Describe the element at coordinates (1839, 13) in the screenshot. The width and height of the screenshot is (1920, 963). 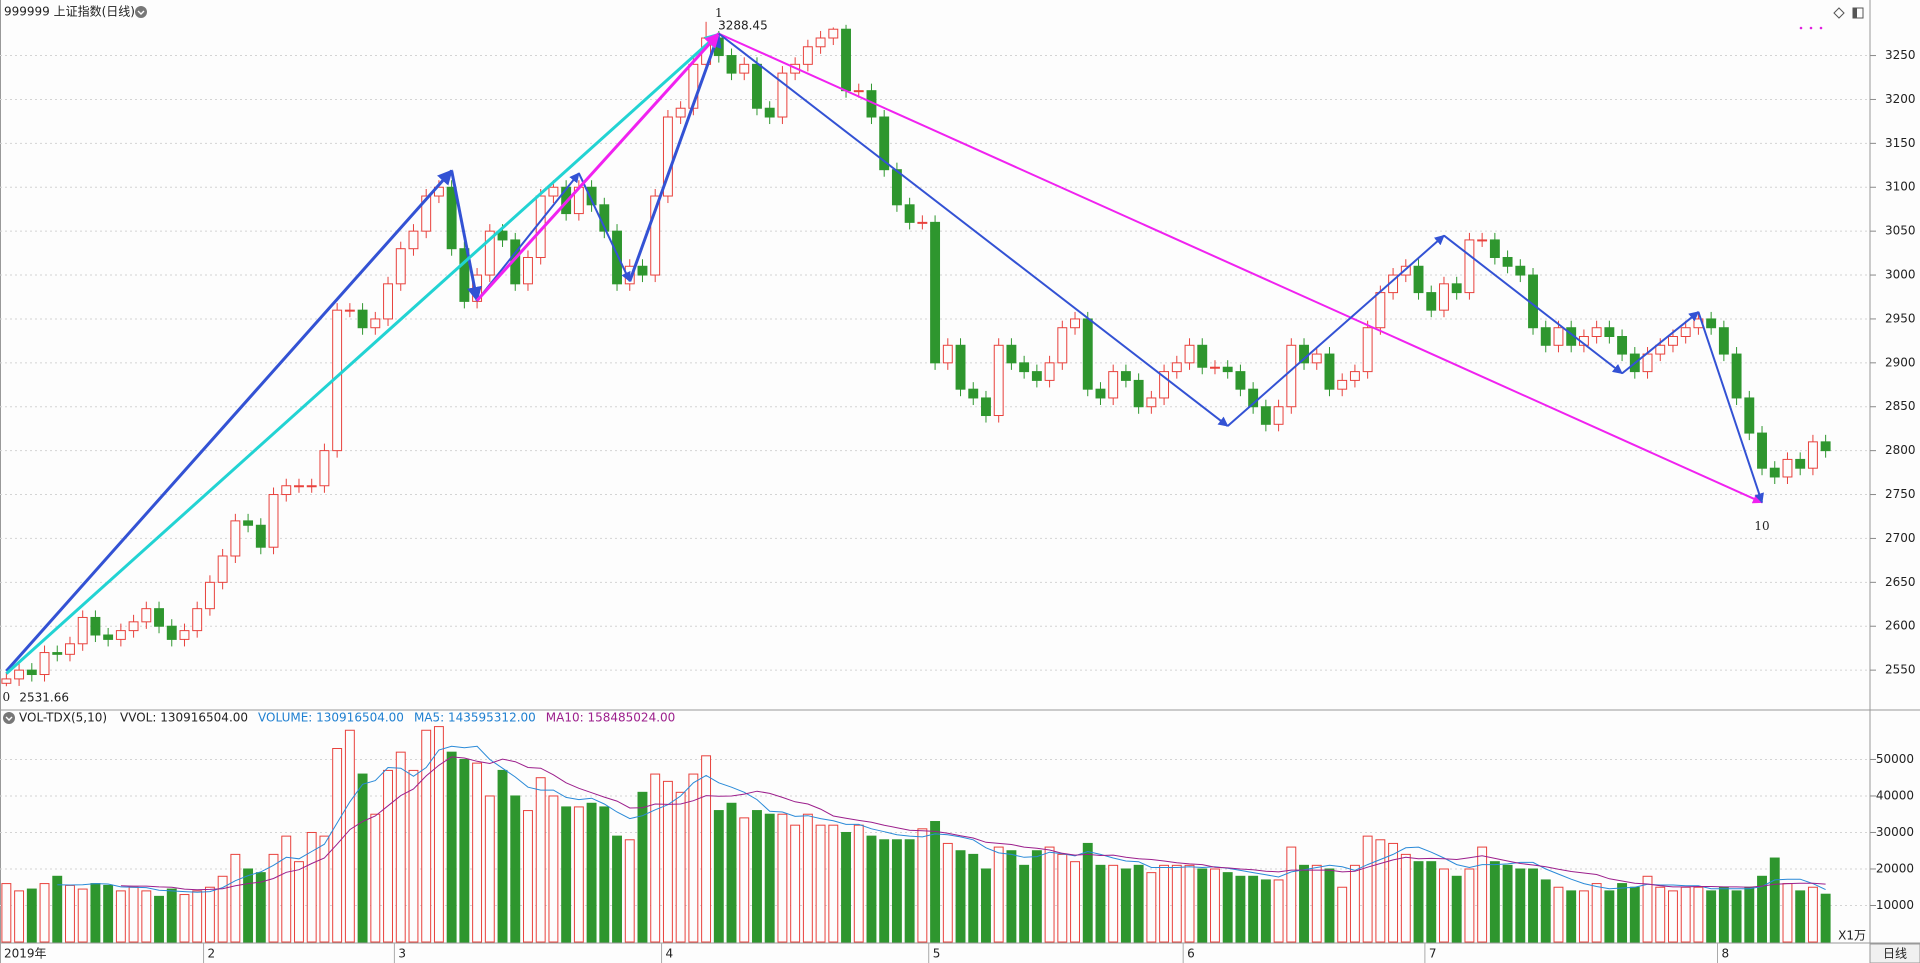
I see `diamond-button` at that location.